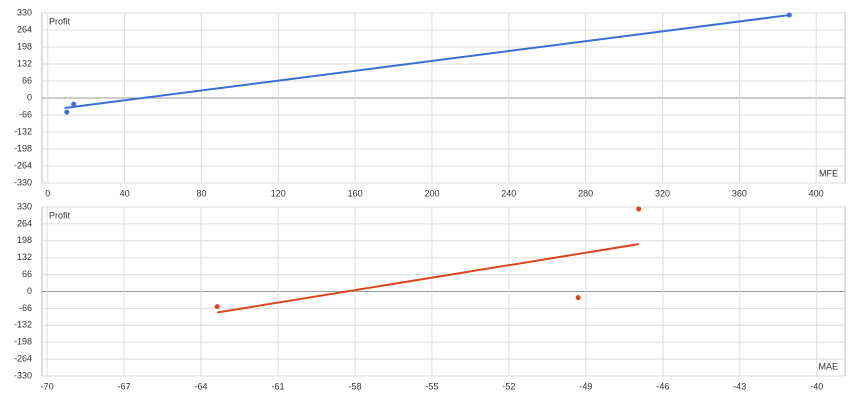 The height and width of the screenshot is (405, 860). I want to click on x-tick-label: -58, so click(354, 386).